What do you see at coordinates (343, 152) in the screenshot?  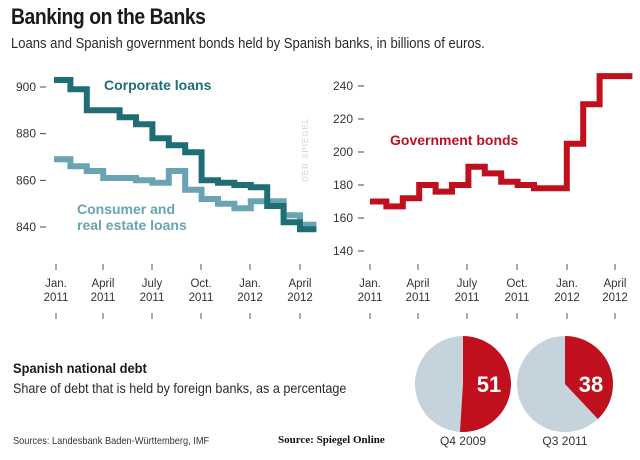 I see `y-tick-label: 200` at bounding box center [343, 152].